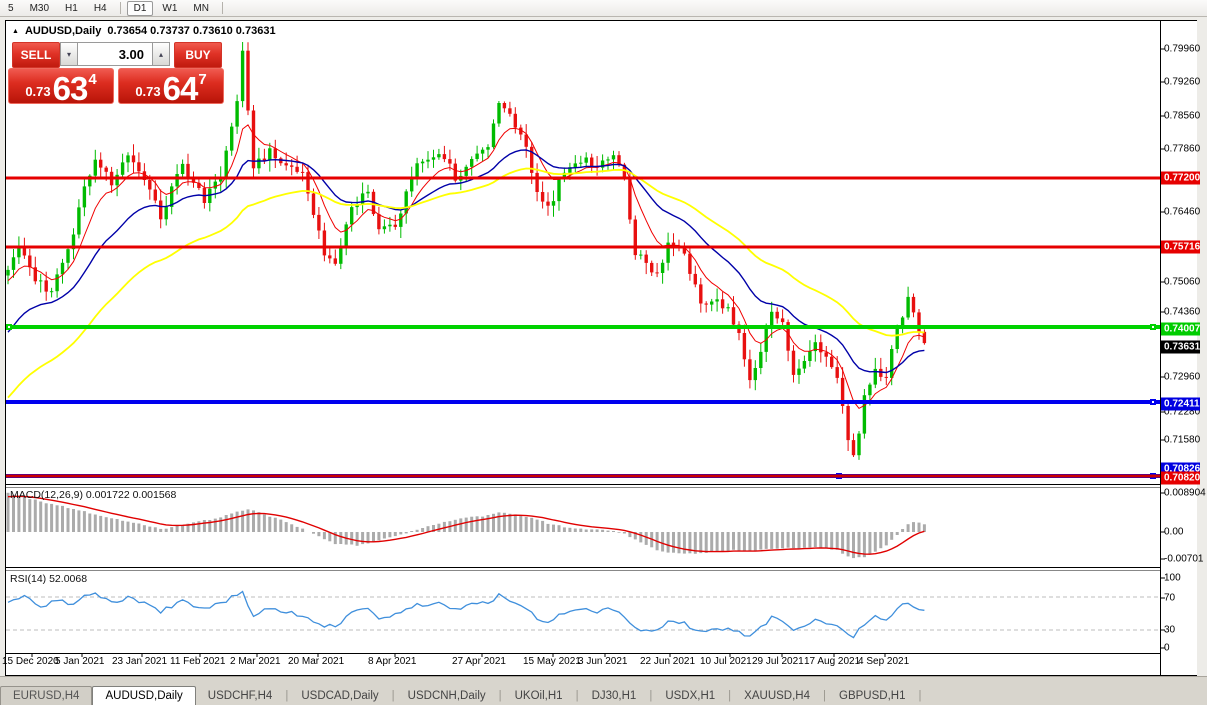 This screenshot has height=705, width=1207. What do you see at coordinates (538, 696) in the screenshot?
I see `chart-tab-ukoil: UKOil,H1` at bounding box center [538, 696].